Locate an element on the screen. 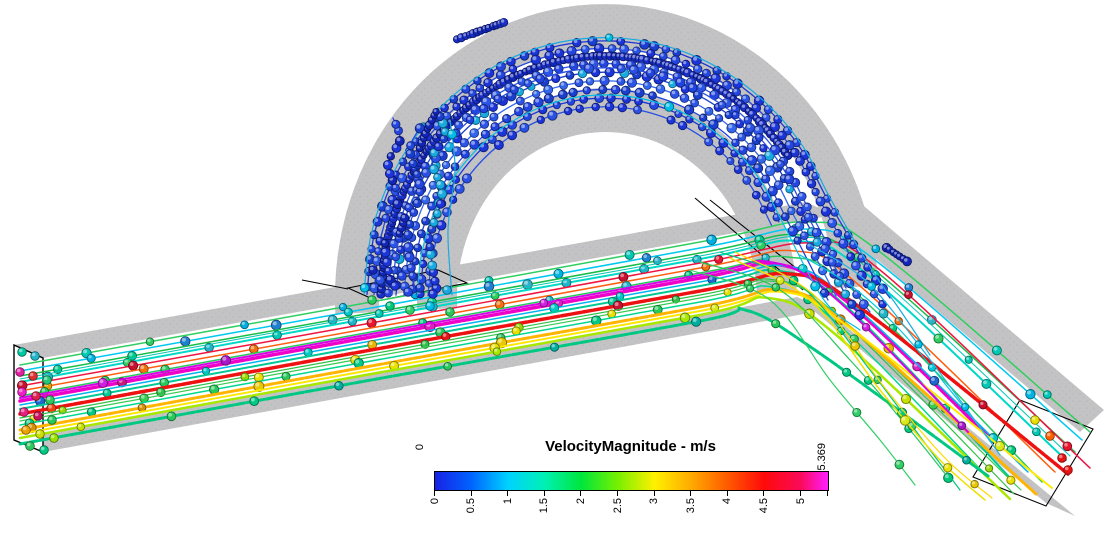 The height and width of the screenshot is (539, 1110). colorbar-tick-label: 4 is located at coordinates (727, 501).